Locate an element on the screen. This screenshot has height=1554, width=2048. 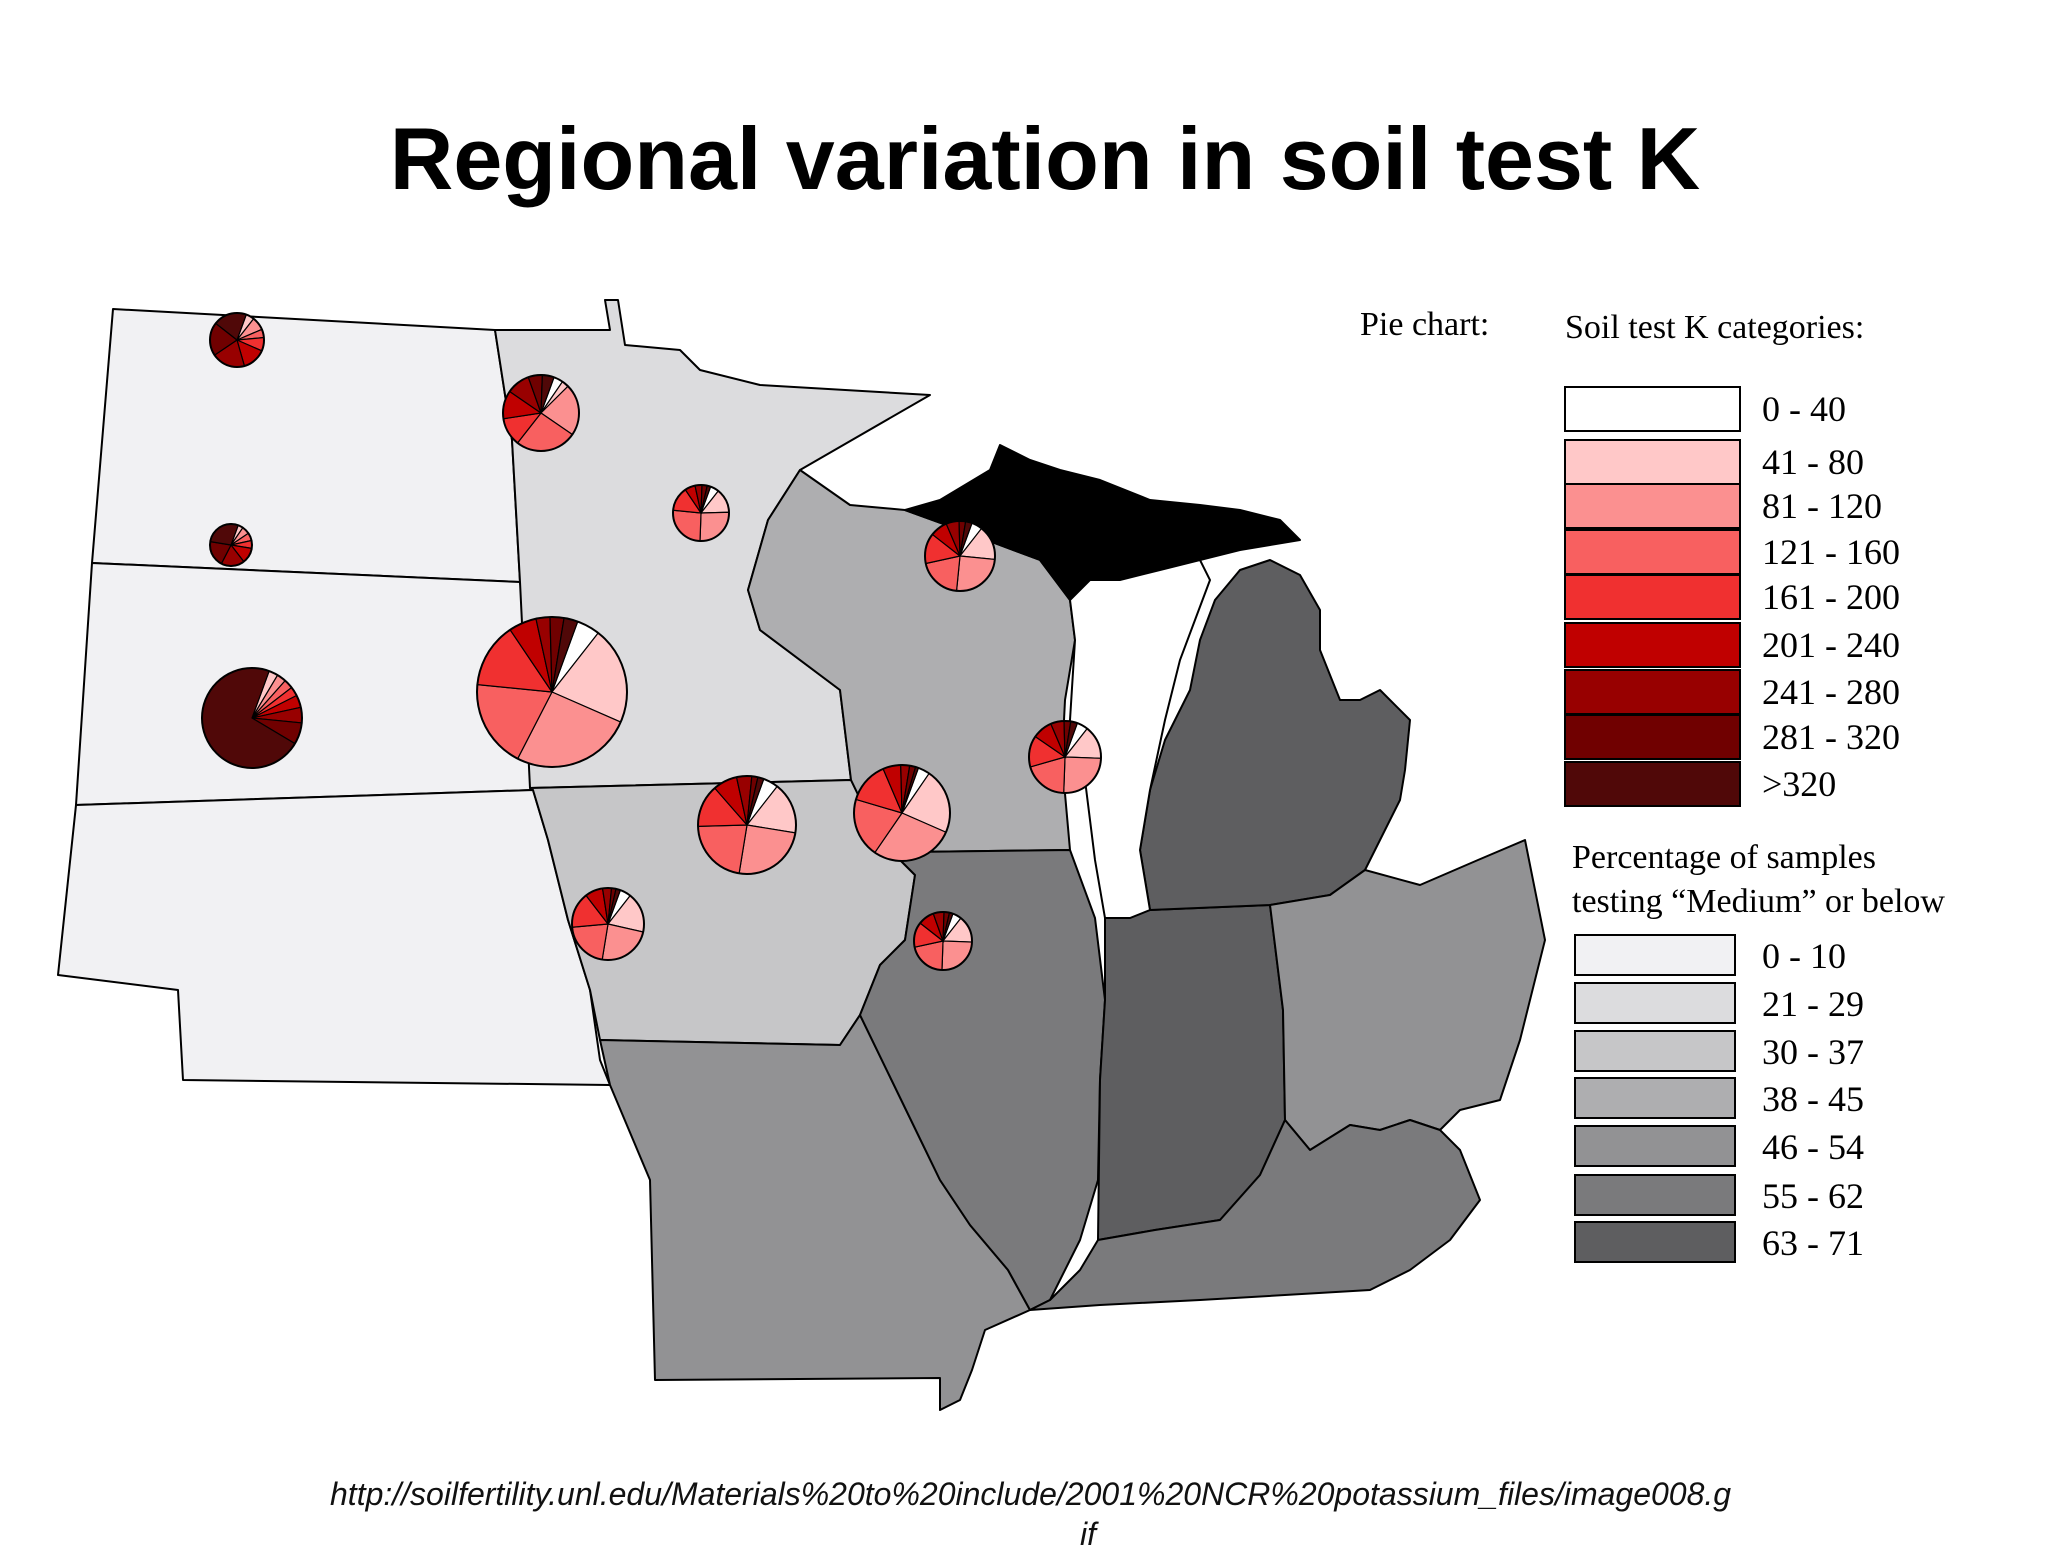
state-nebraska is located at coordinates (334, 937).